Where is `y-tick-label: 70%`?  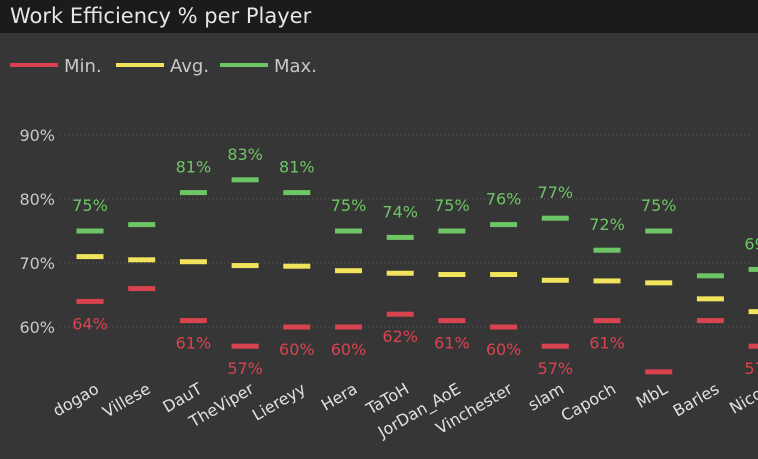
y-tick-label: 70% is located at coordinates (37, 263).